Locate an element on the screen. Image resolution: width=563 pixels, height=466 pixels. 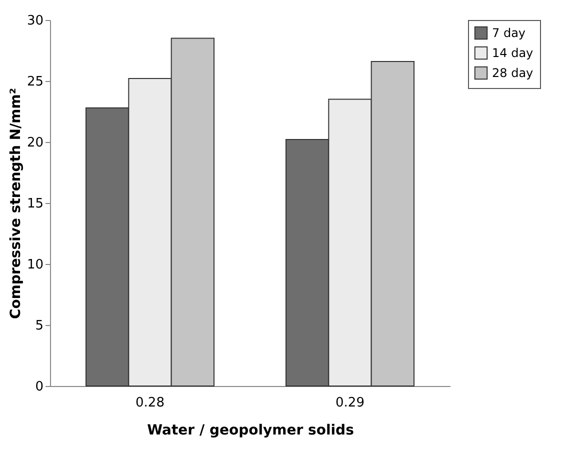
y-tick-label: 25 is located at coordinates (35, 82).